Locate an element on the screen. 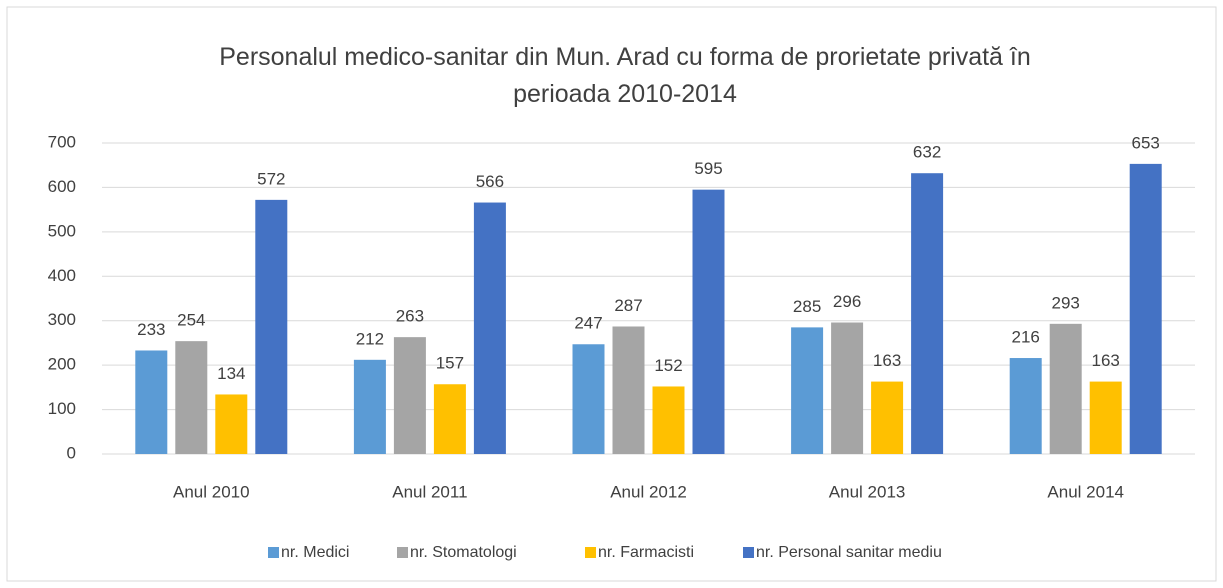 This screenshot has height=588, width=1223. data-label: 157 is located at coordinates (450, 363).